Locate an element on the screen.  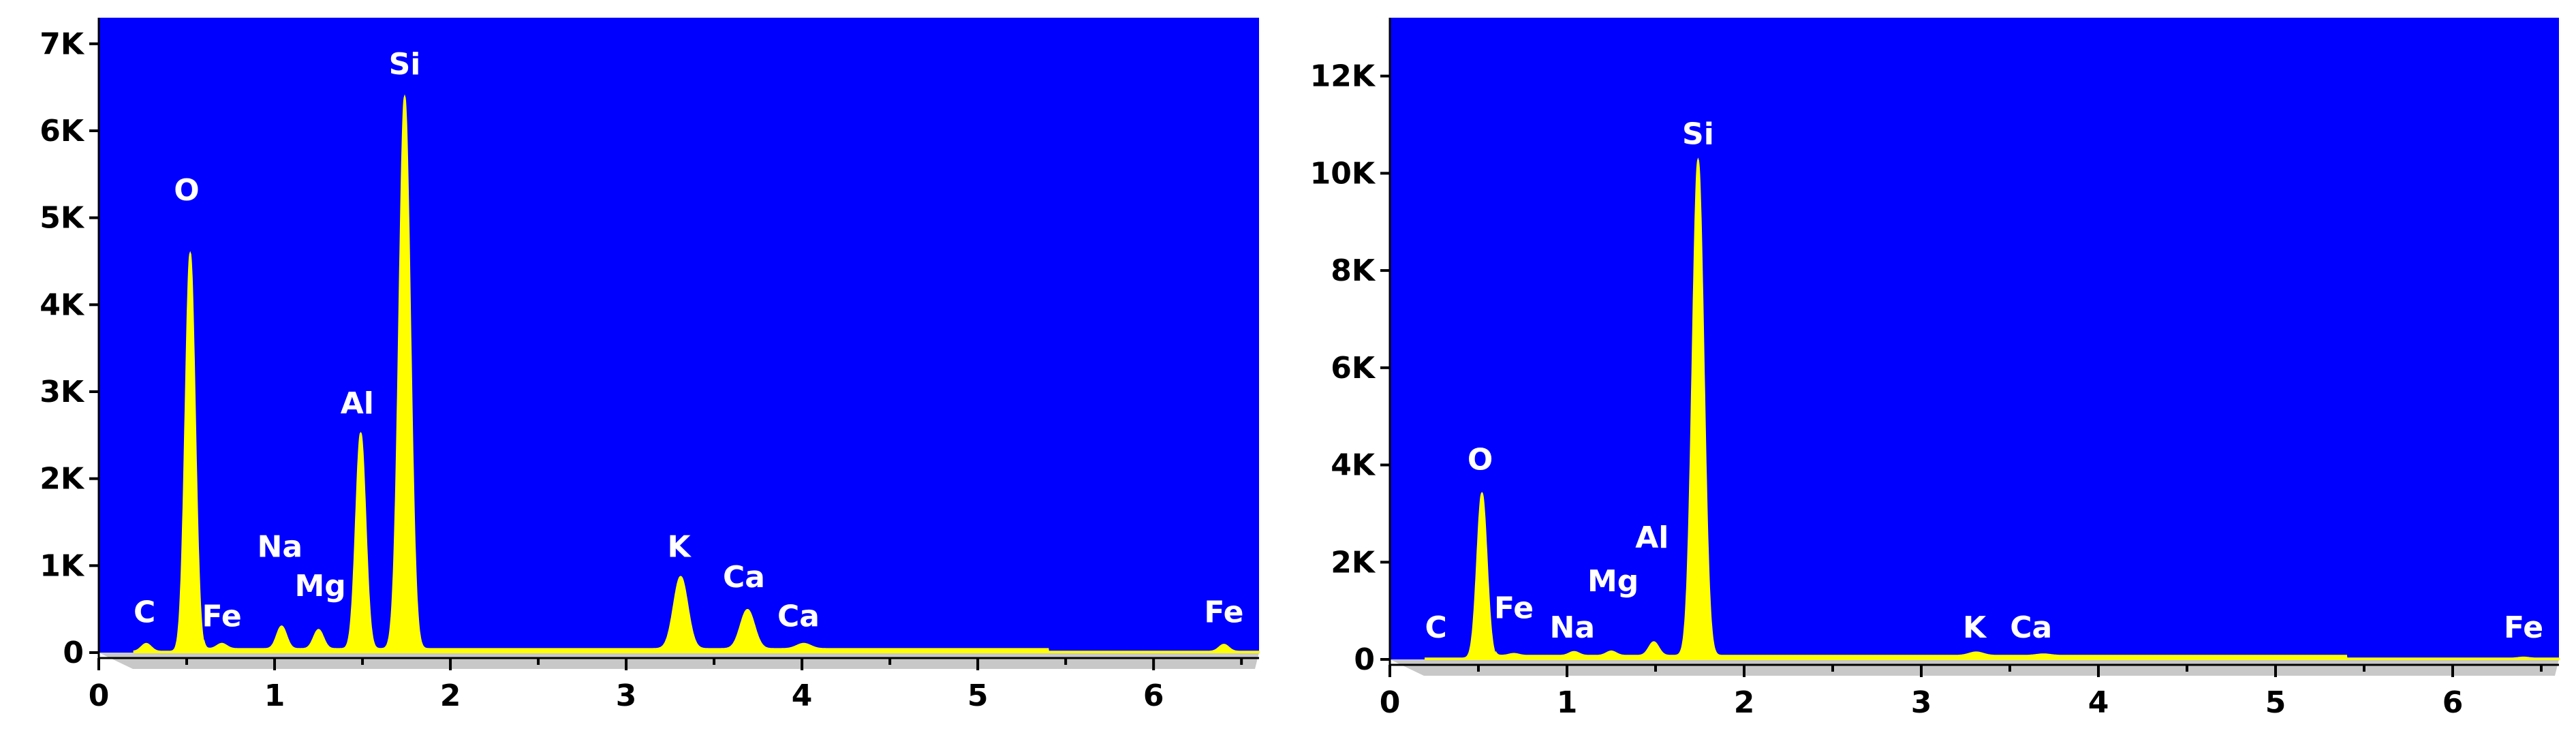
y-tick-label: 5K is located at coordinates (62, 218).